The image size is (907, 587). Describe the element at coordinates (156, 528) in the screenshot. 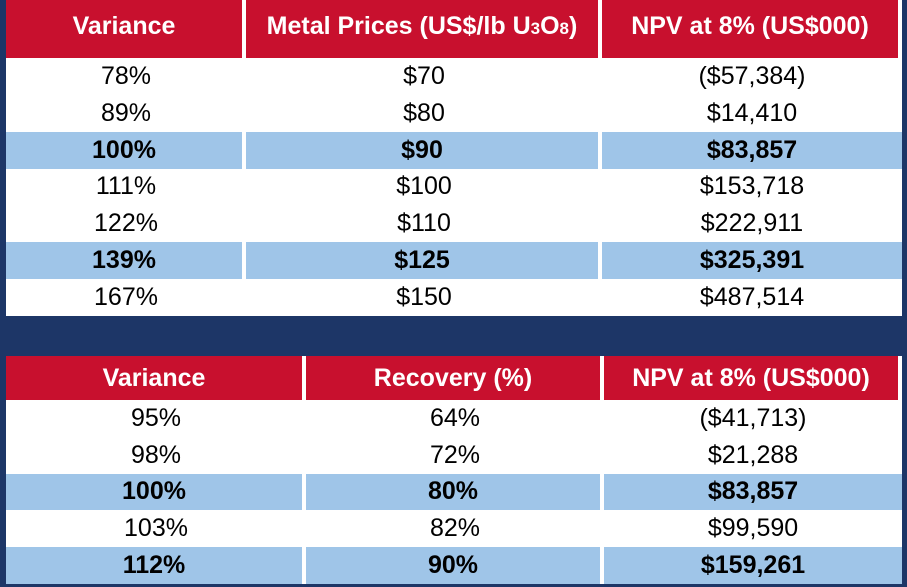

I see `recovery-row-4-variance: 103%` at that location.